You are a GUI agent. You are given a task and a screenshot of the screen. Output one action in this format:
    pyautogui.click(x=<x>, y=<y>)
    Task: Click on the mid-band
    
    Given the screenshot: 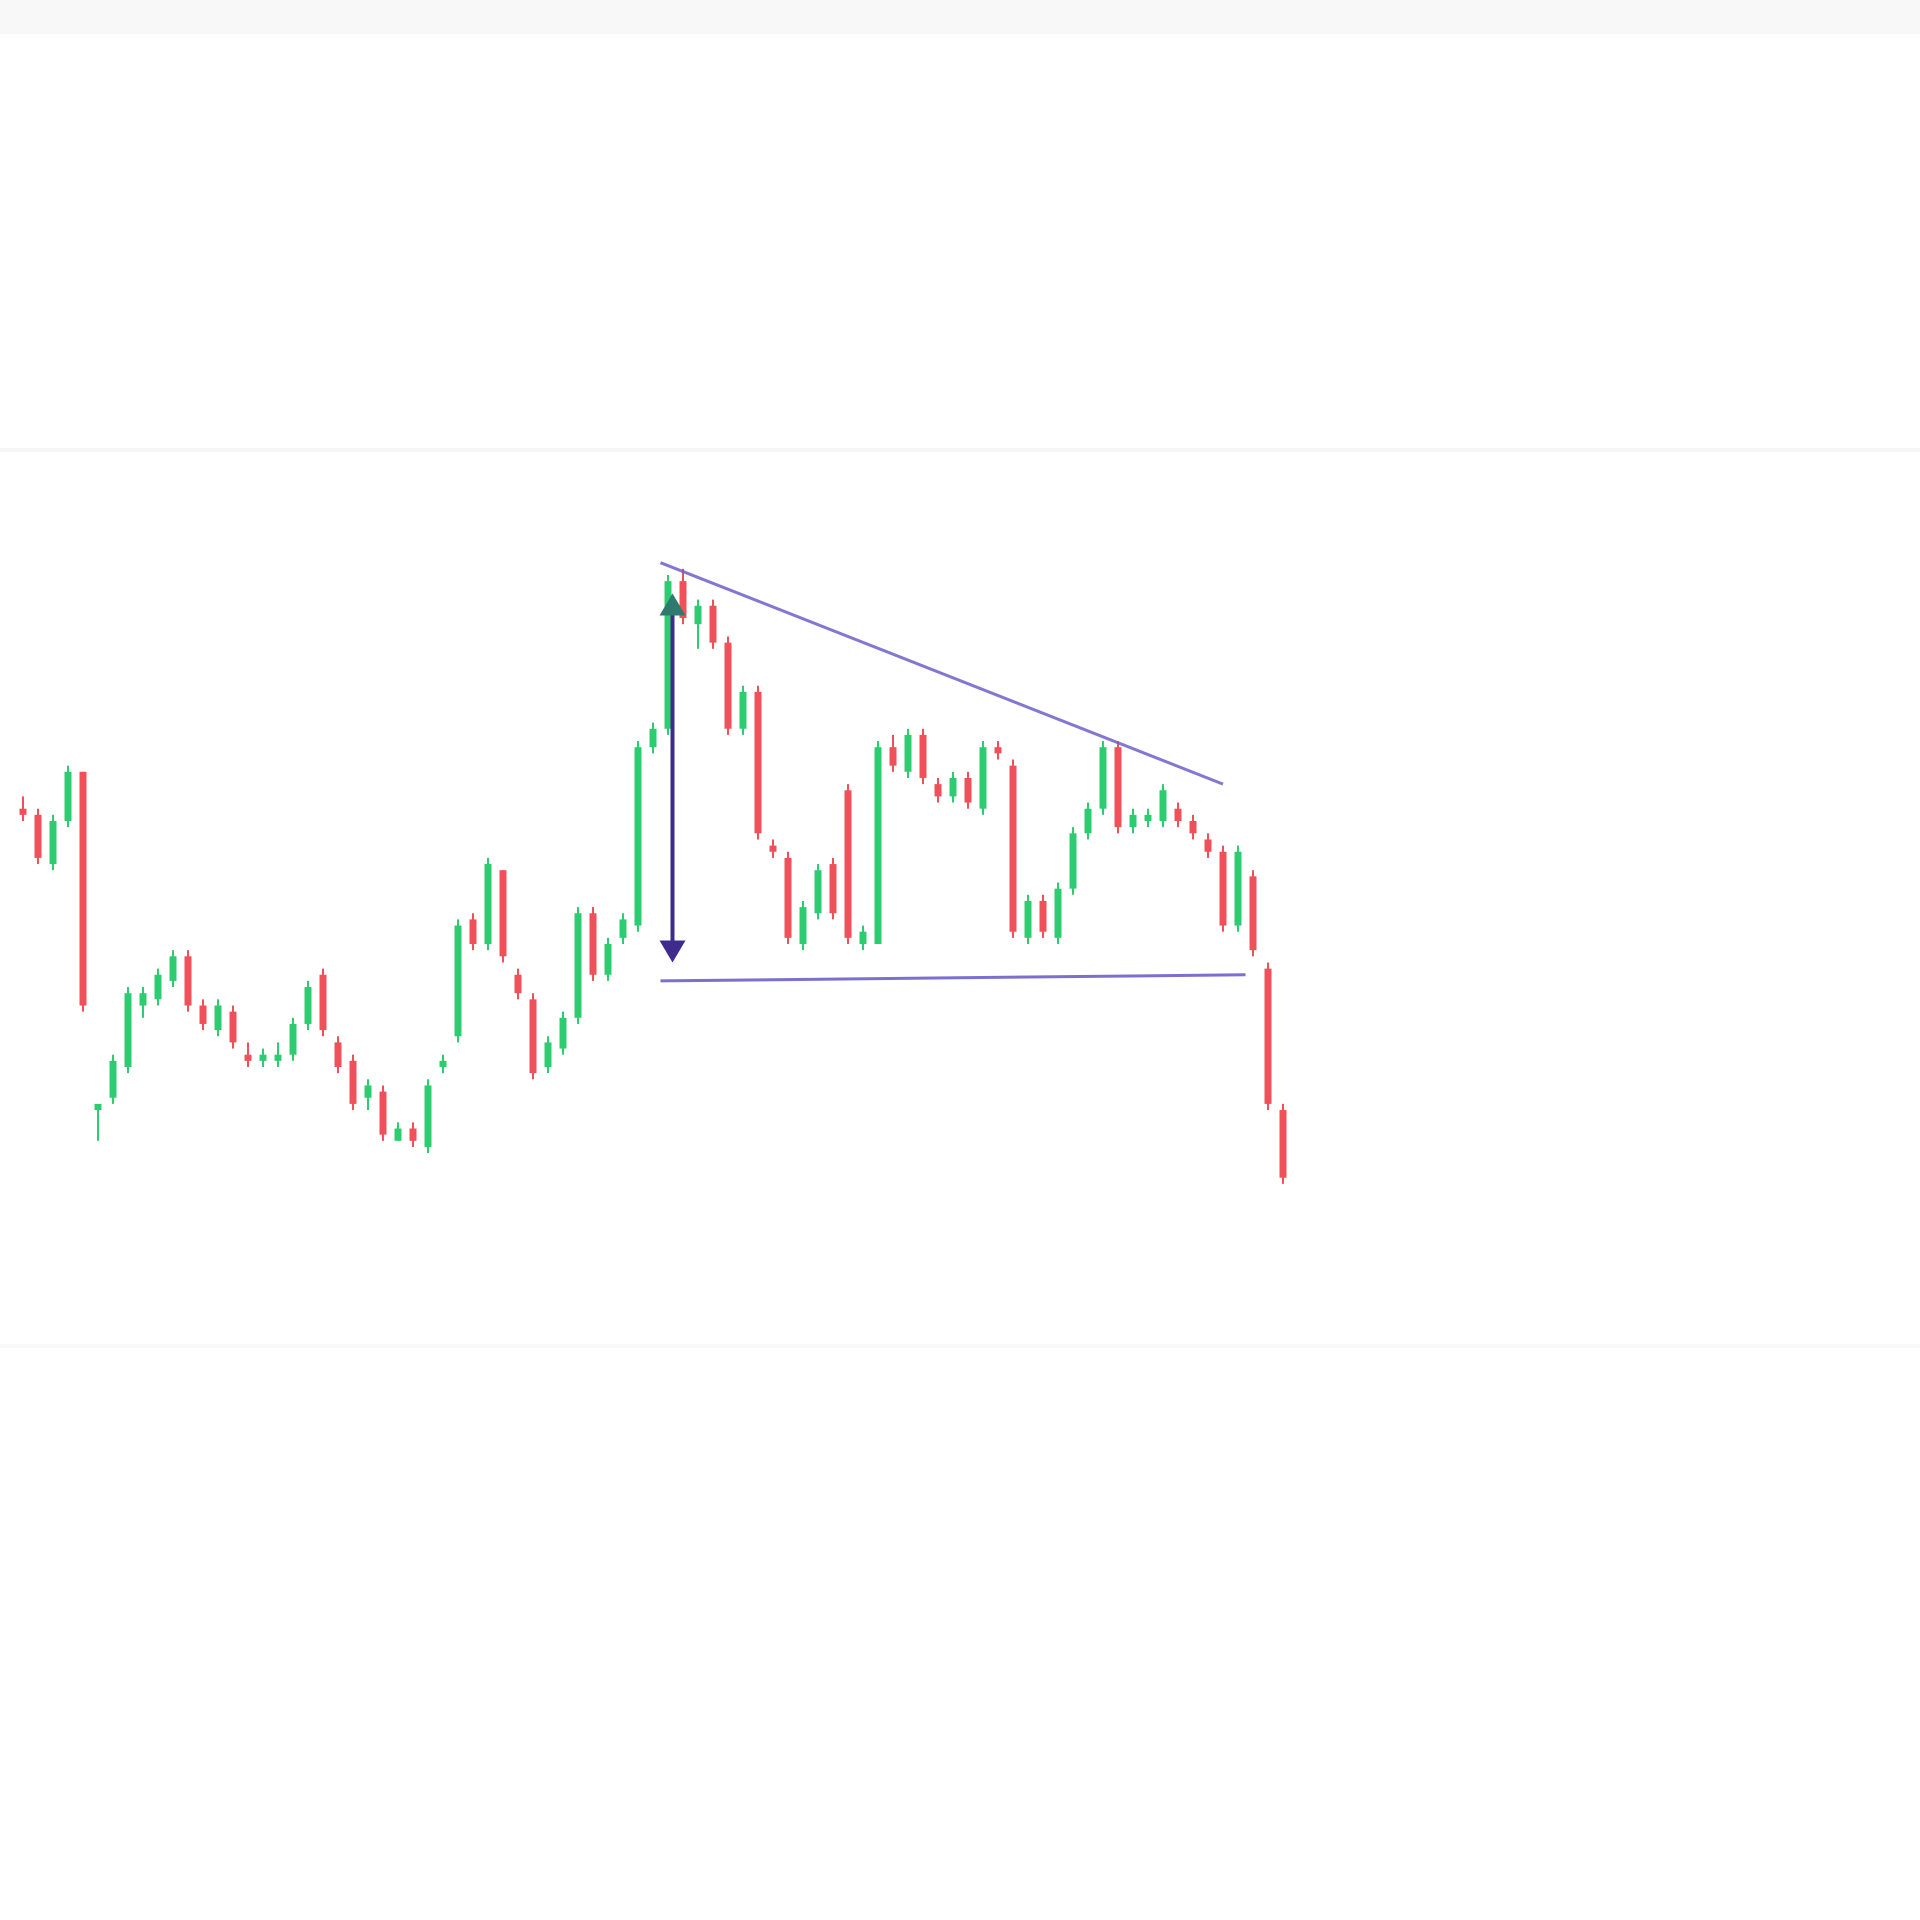 What is the action you would take?
    pyautogui.click(x=960, y=450)
    